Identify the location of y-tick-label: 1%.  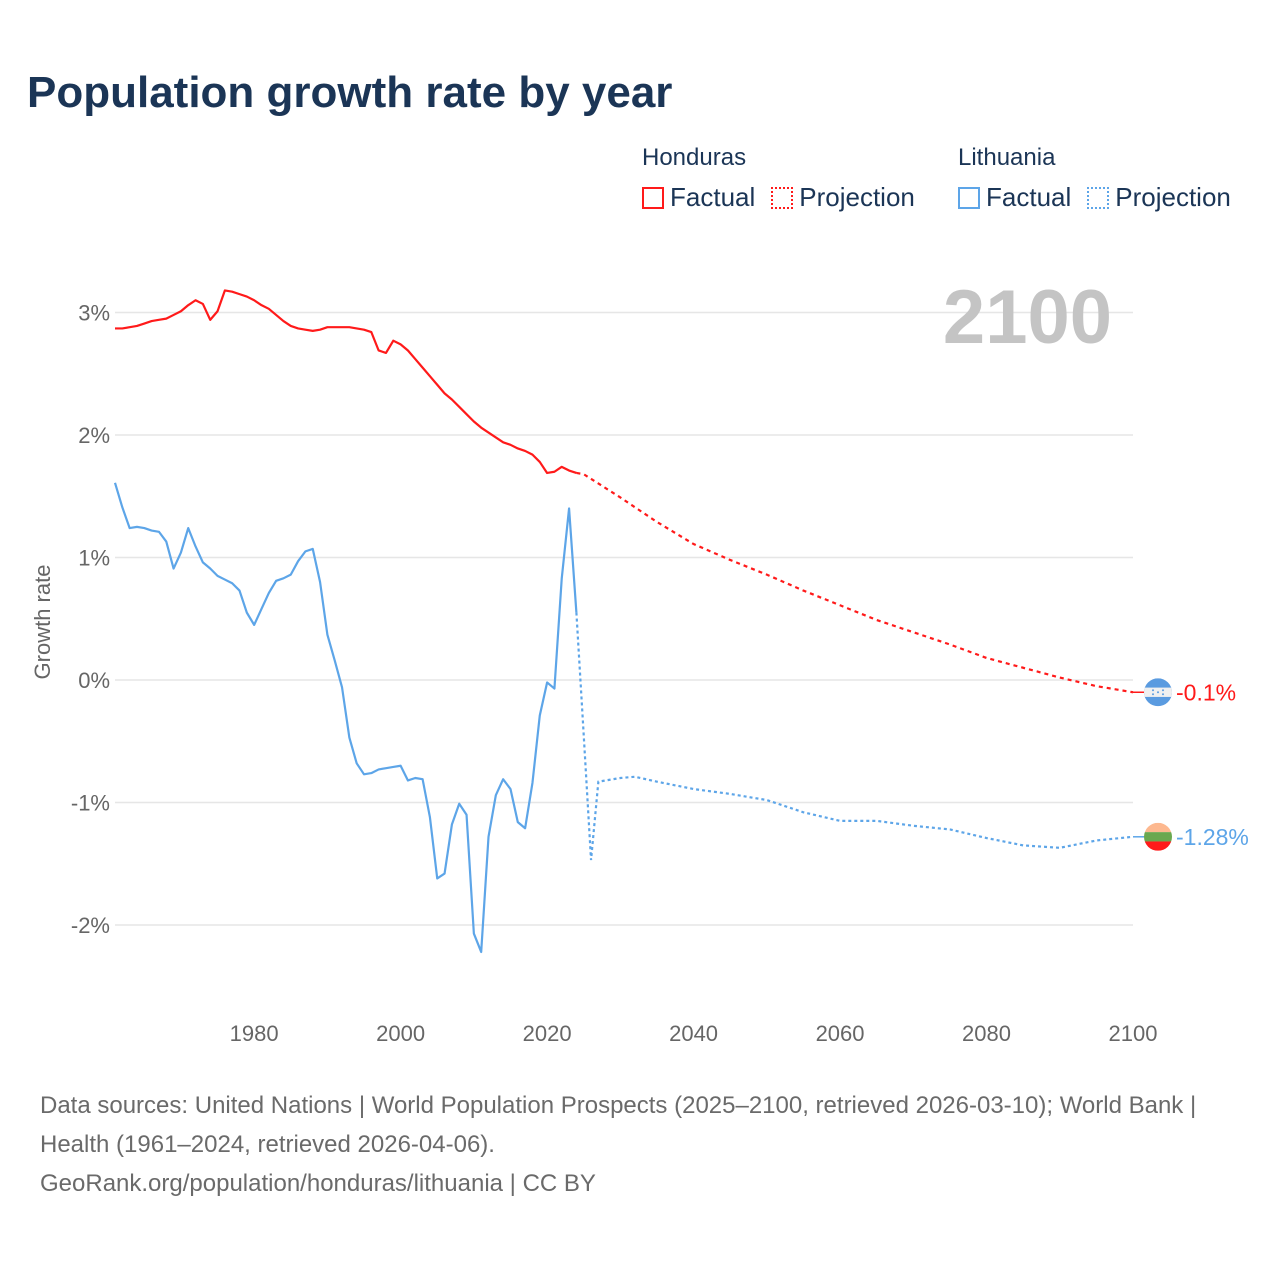
(94, 558).